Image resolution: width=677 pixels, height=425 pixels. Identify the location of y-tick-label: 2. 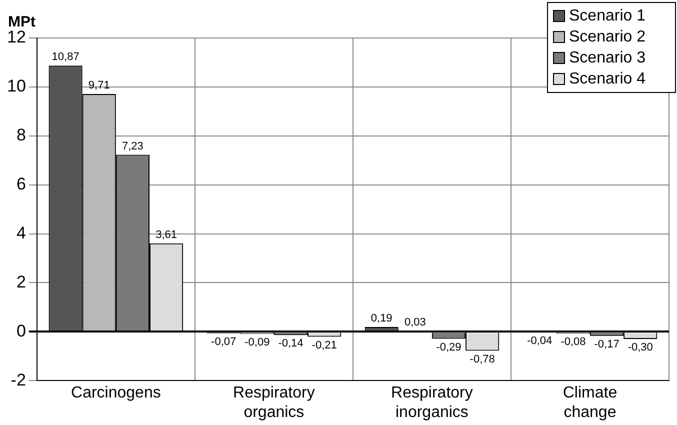
(21, 282).